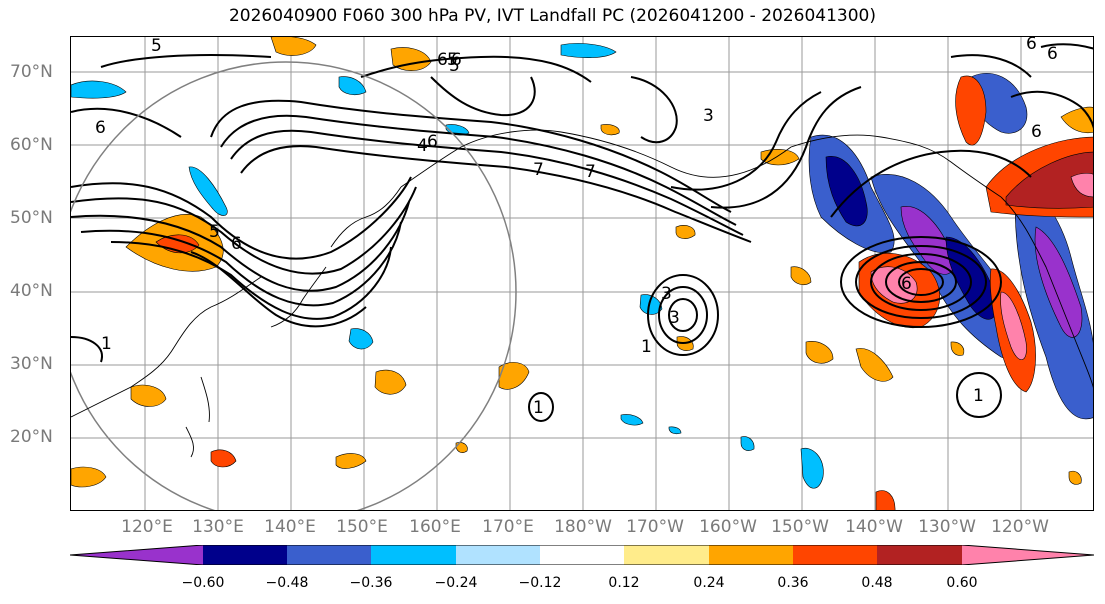 This screenshot has width=1105, height=604. Describe the element at coordinates (540, 583) in the screenshot. I see `colorbar-tick: −0.12` at that location.